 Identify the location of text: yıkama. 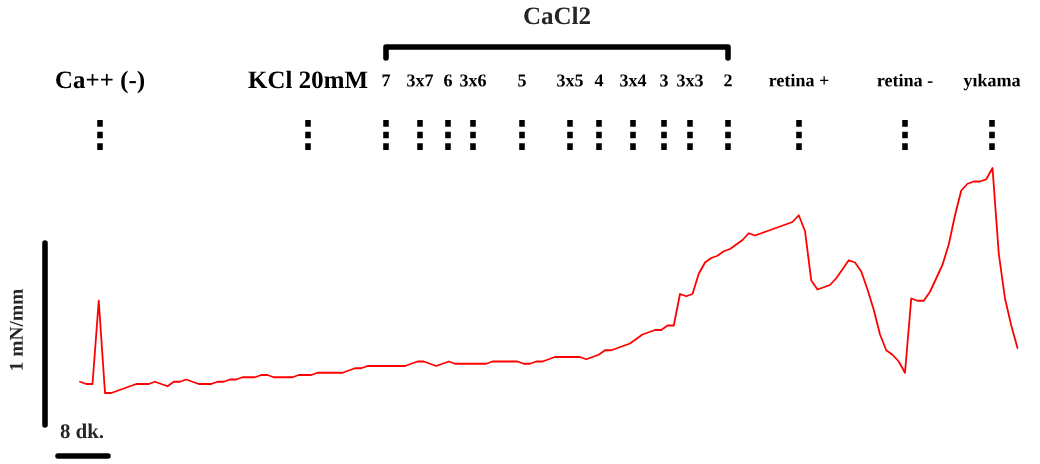
(992, 82).